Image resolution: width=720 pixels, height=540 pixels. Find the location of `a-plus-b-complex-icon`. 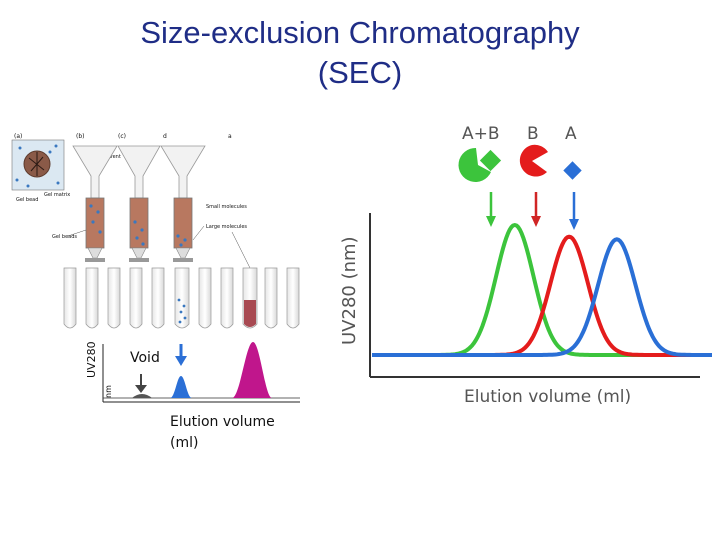

a-plus-b-complex-icon is located at coordinates (480, 164).